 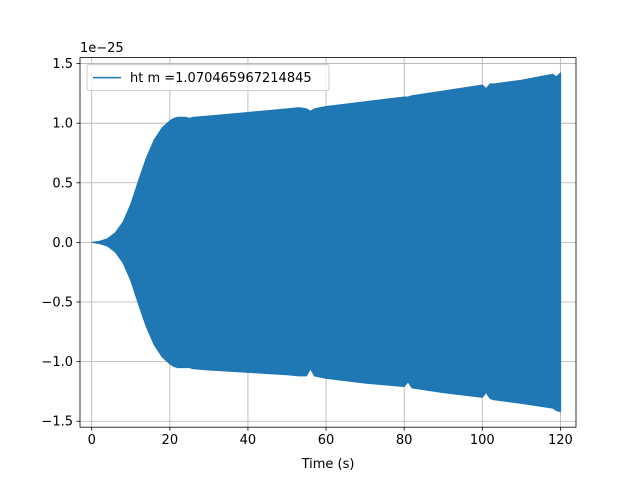 What do you see at coordinates (102, 48) in the screenshot?
I see `y-offset-text: 1e−25` at bounding box center [102, 48].